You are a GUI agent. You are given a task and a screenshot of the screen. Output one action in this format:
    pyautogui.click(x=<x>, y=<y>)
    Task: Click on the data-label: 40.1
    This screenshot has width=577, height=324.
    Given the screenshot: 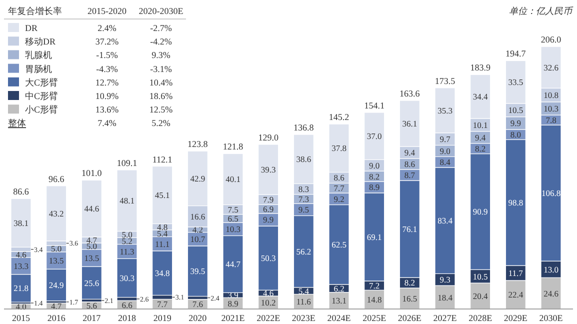 What is the action you would take?
    pyautogui.click(x=233, y=179)
    